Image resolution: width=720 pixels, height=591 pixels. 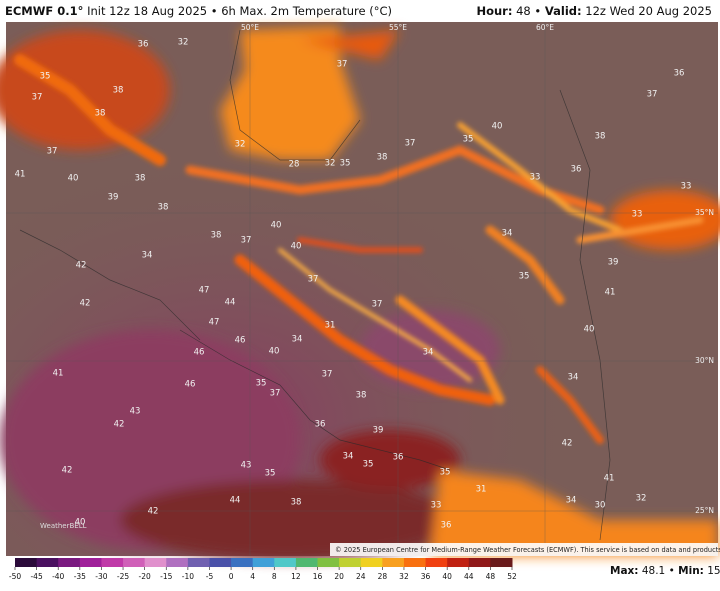 What do you see at coordinates (80, 576) in the screenshot?
I see `colorbar-tick-label: -35` at bounding box center [80, 576].